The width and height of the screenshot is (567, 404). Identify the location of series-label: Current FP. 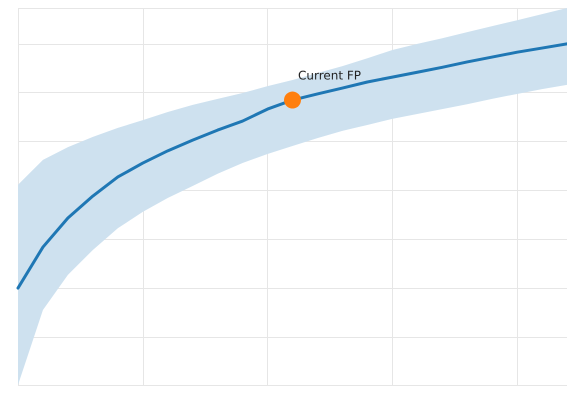
(330, 75).